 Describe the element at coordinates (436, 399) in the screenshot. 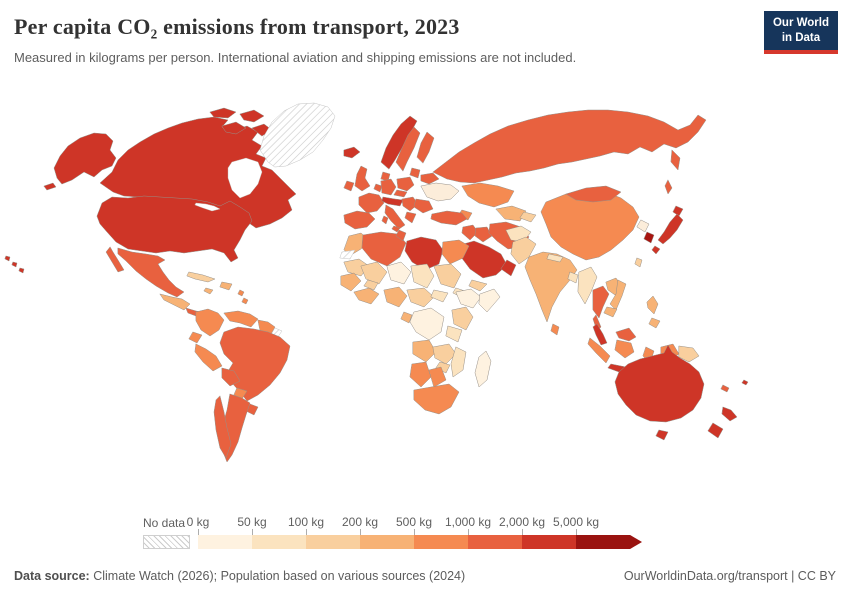

I see `region-south-africa` at that location.